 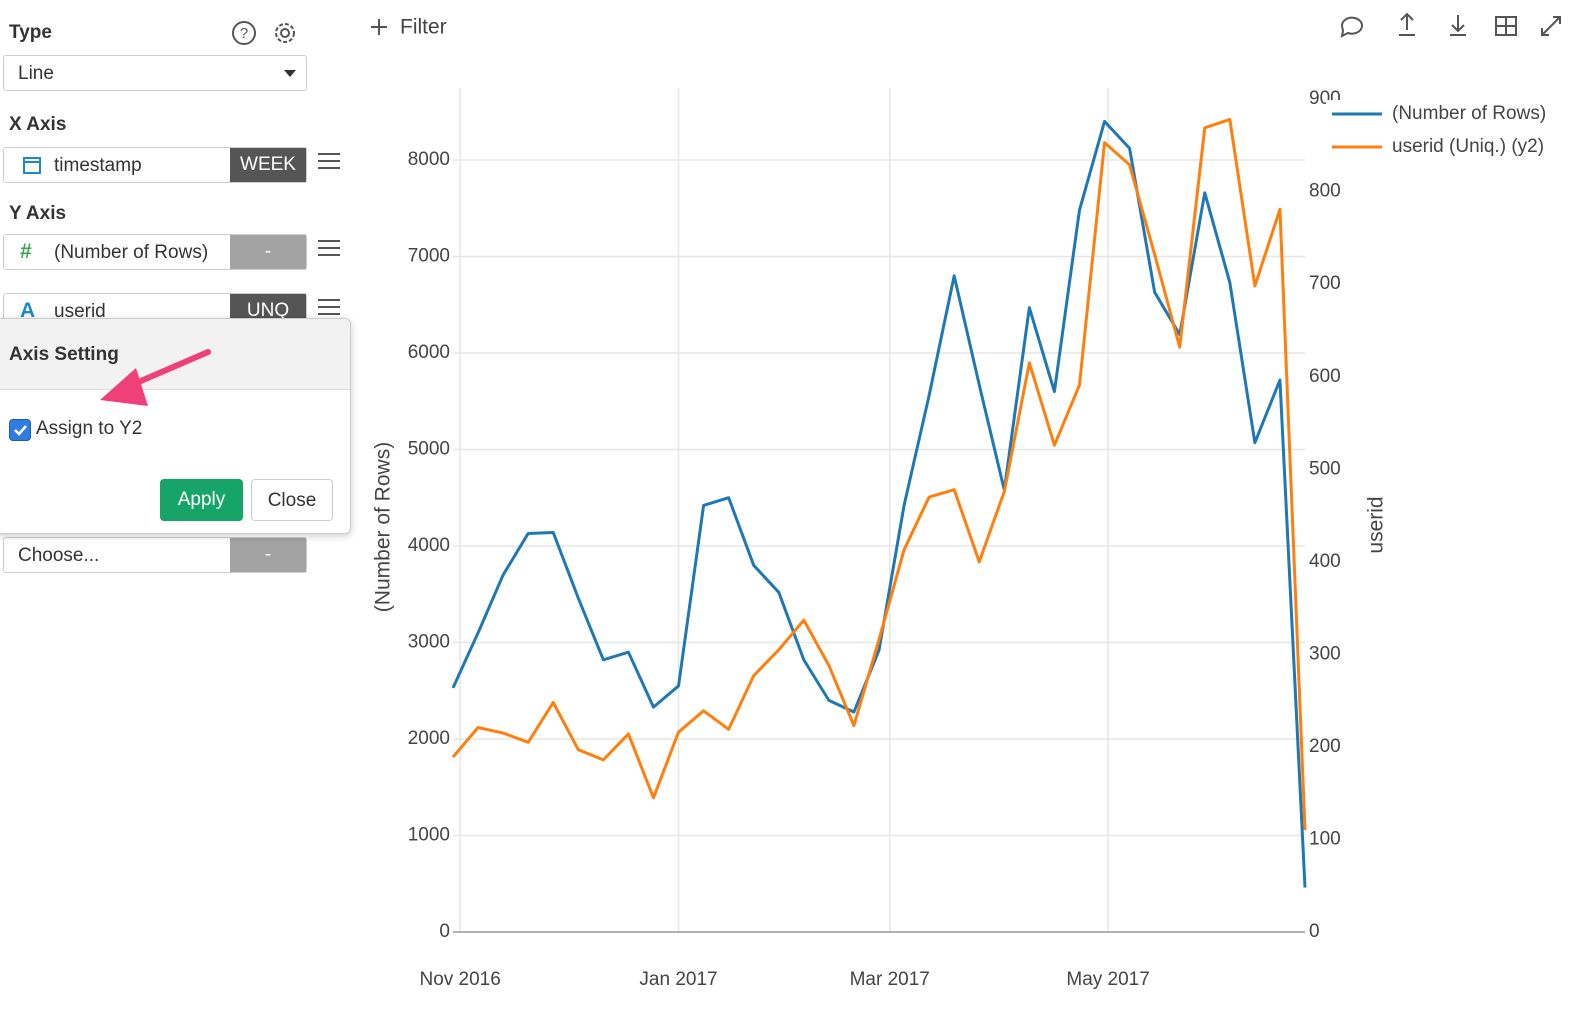 What do you see at coordinates (36, 73) in the screenshot?
I see `type-value: Line` at bounding box center [36, 73].